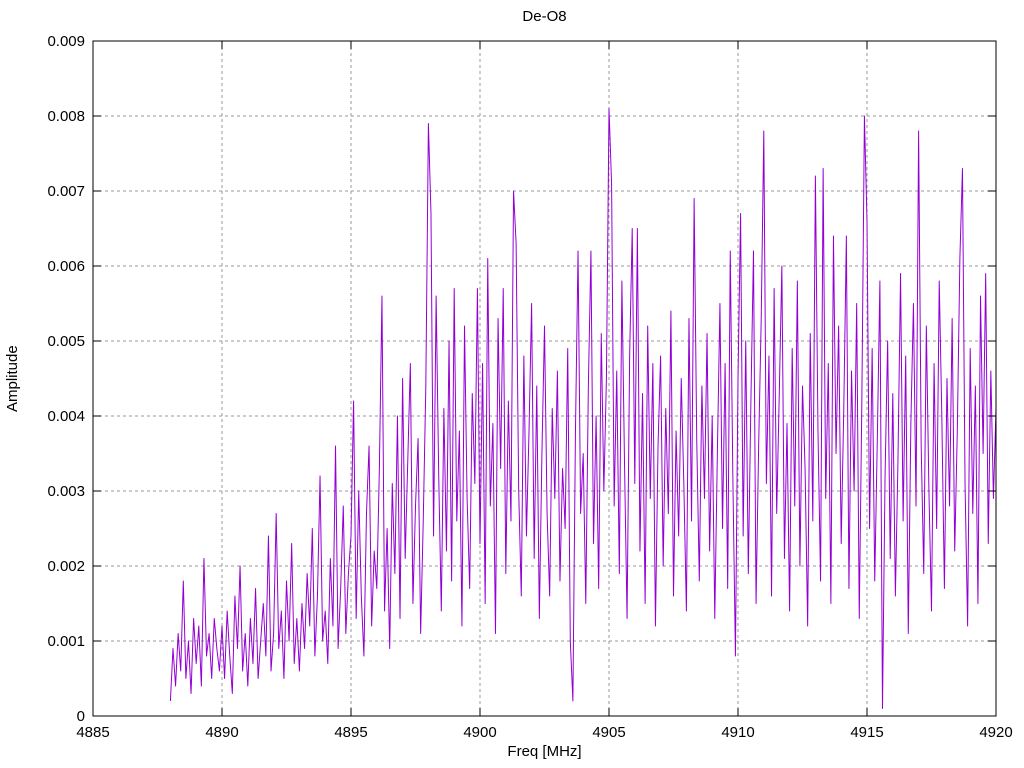  I want to click on y-tick-label: 0.002, so click(66, 566).